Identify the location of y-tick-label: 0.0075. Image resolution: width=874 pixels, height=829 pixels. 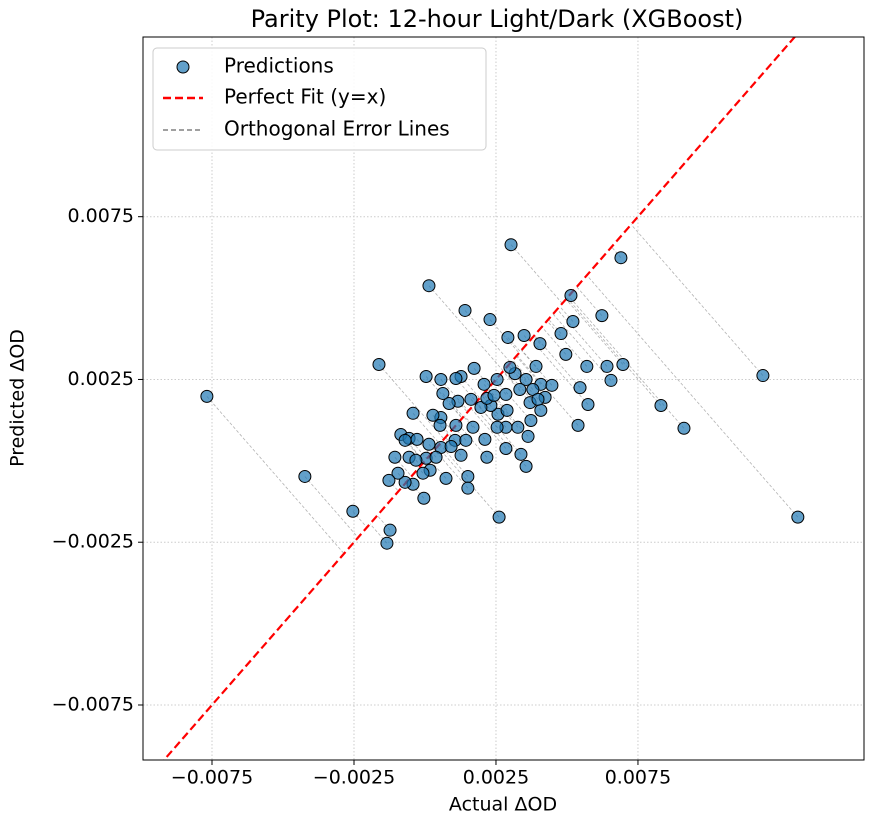
(101, 216).